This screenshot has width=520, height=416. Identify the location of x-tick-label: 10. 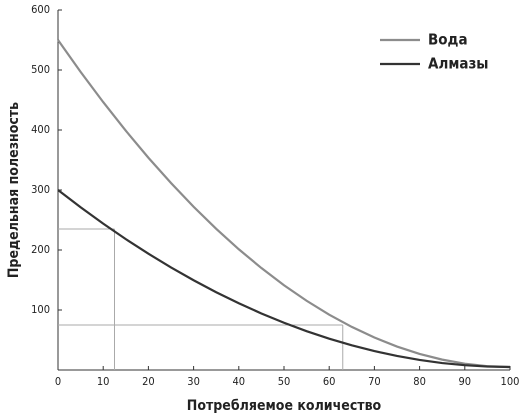
(103, 381).